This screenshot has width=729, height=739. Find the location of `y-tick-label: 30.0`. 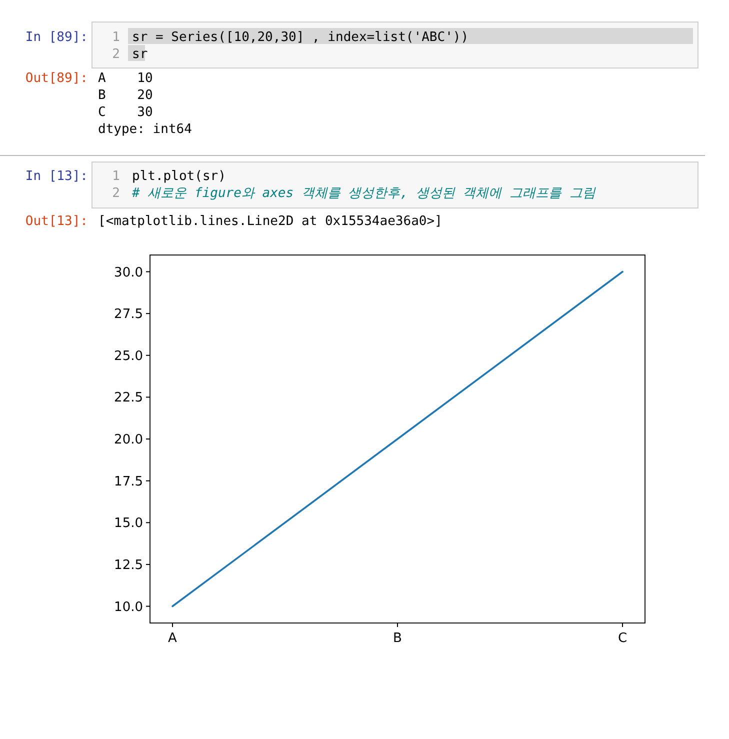

y-tick-label: 30.0 is located at coordinates (128, 272).